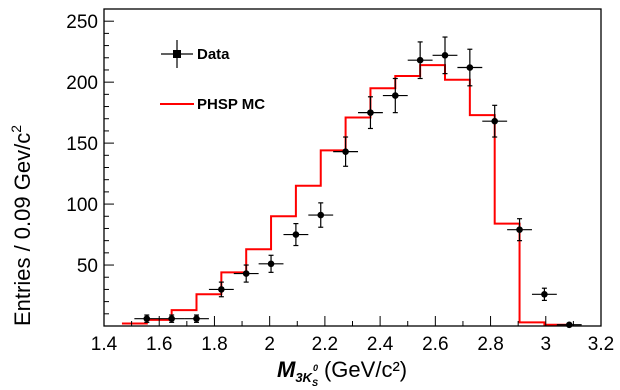 Image resolution: width=620 pixels, height=390 pixels. Describe the element at coordinates (214, 344) in the screenshot. I see `x-tick-label: 1.8` at that location.